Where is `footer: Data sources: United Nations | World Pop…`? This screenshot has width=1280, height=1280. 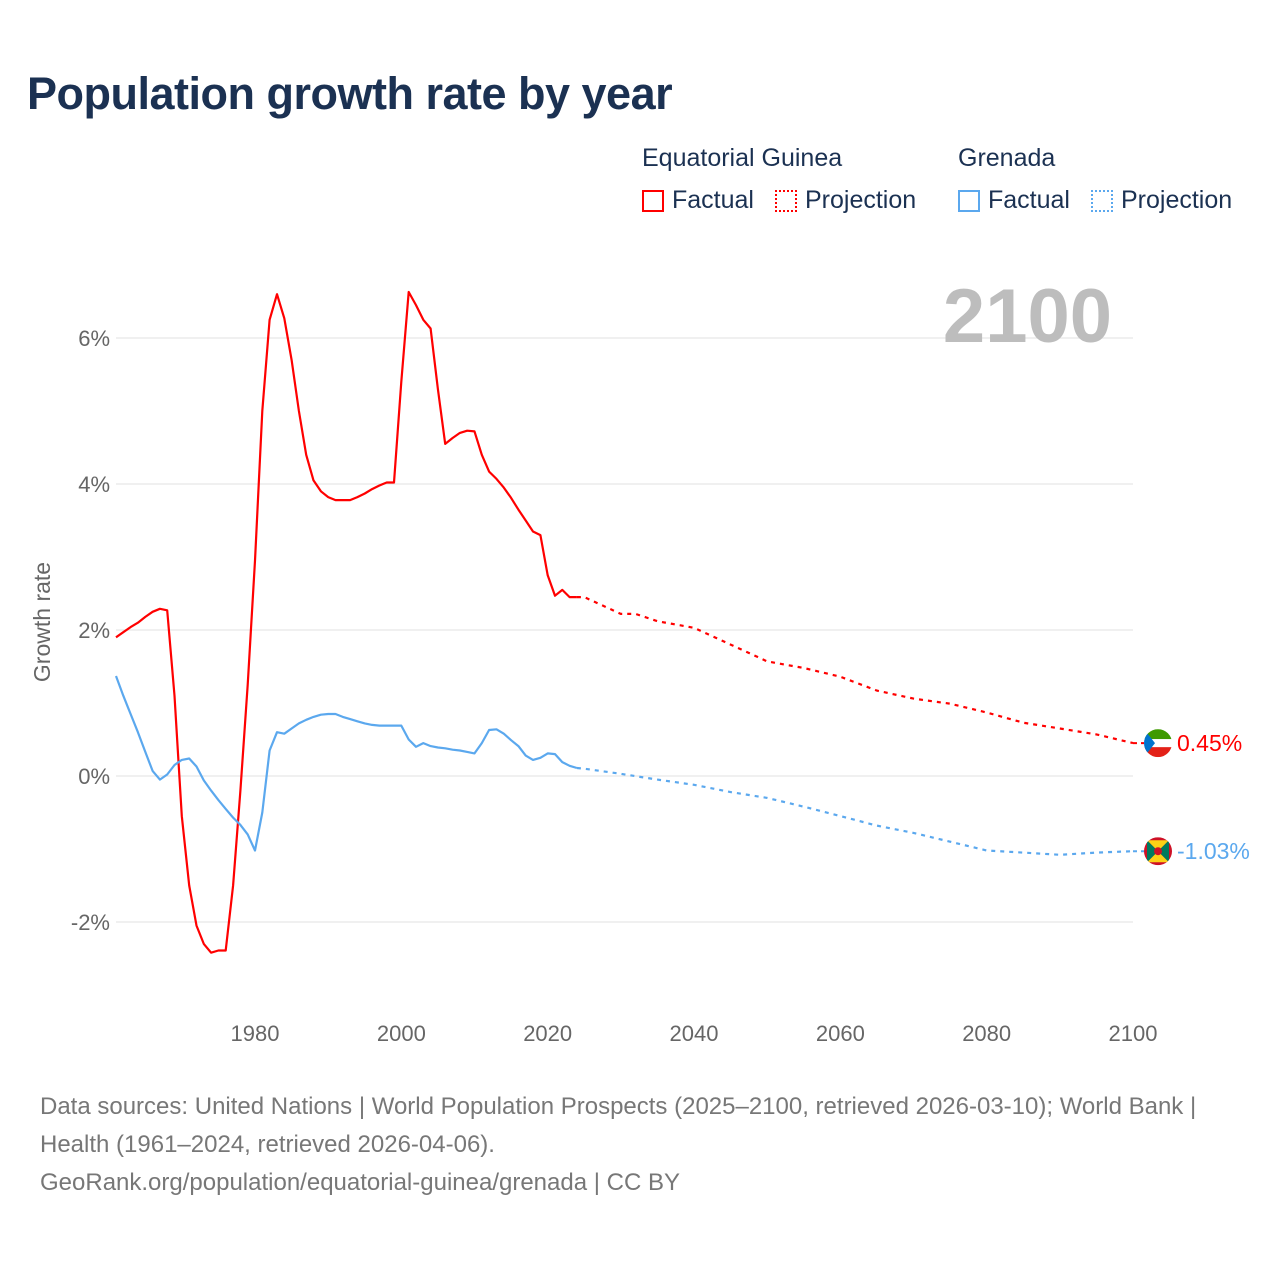 footer: Data sources: United Nations | World Pop… is located at coordinates (640, 1145).